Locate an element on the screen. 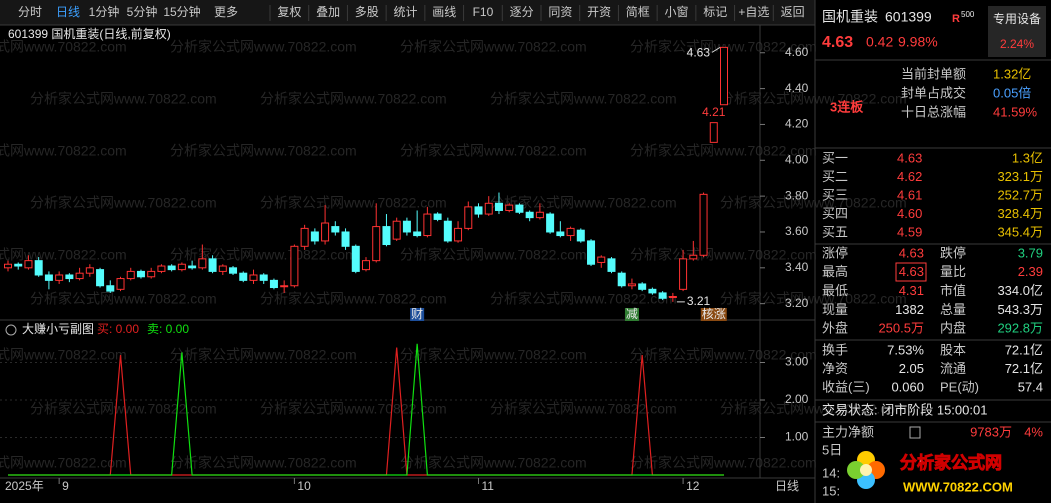 The height and width of the screenshot is (503, 1051). stat-label: 跌停 is located at coordinates (953, 252).